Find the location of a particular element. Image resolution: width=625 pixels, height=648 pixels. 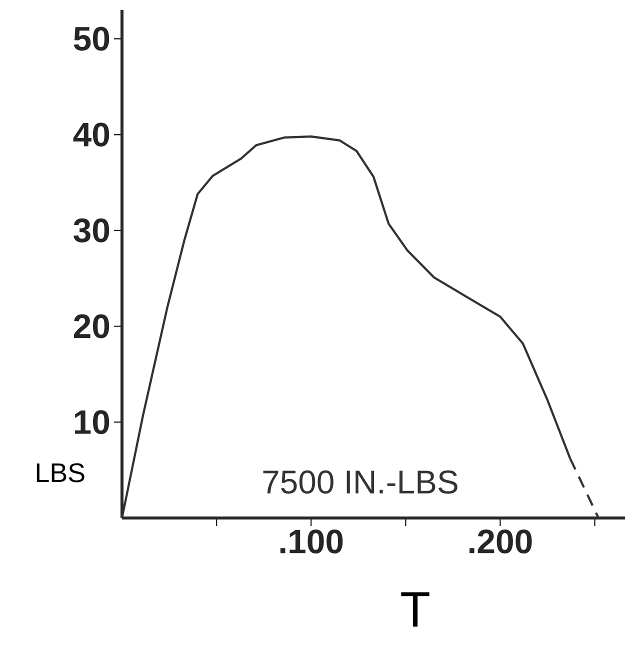

x-axis-title: T is located at coordinates (415, 609).